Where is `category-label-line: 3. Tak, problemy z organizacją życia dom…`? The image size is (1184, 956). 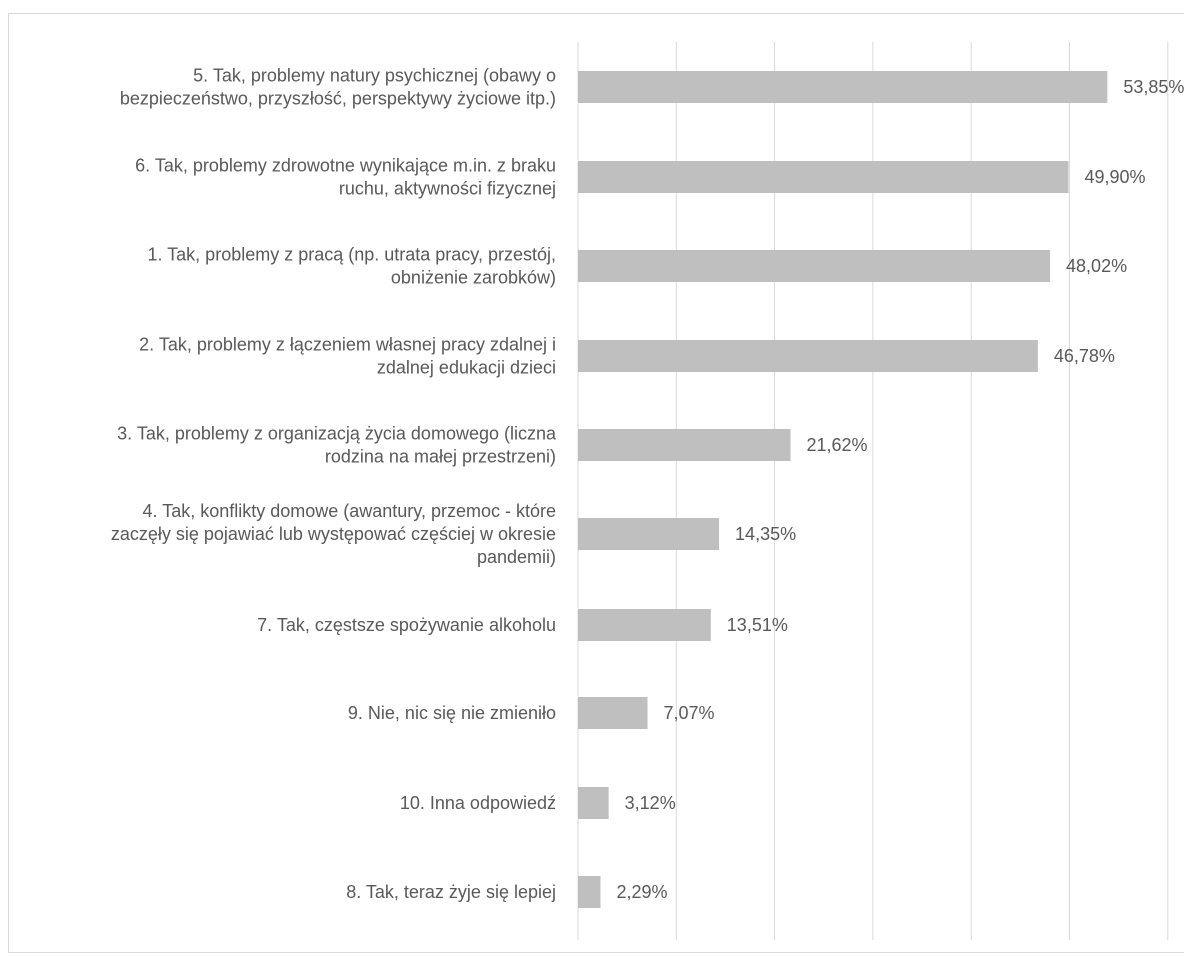 category-label-line: 3. Tak, problemy z organizacją życia dom… is located at coordinates (337, 434).